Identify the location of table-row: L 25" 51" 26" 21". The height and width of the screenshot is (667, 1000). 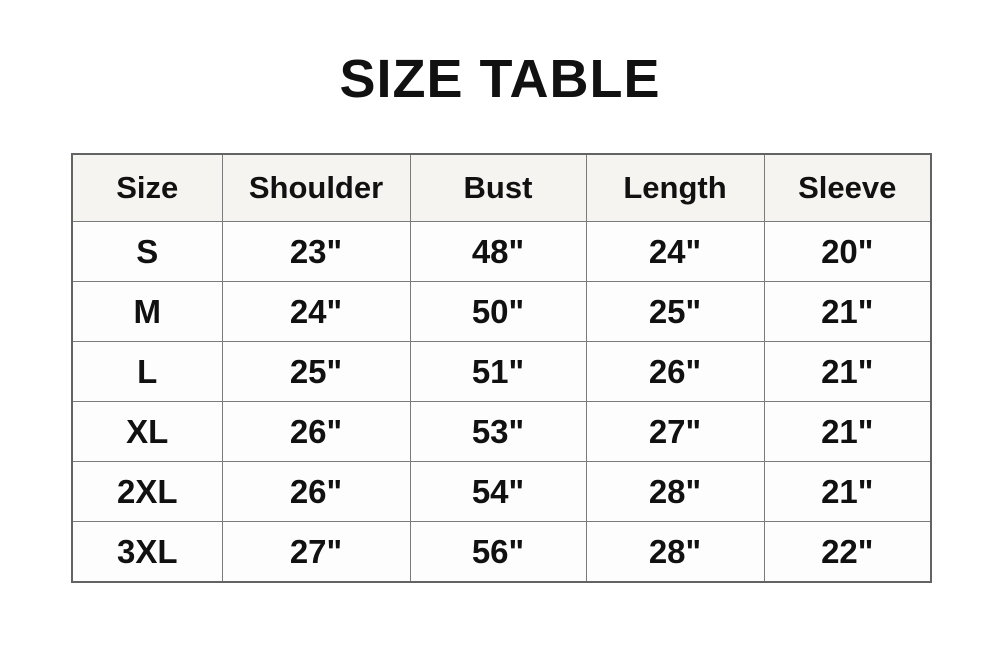
(501, 371).